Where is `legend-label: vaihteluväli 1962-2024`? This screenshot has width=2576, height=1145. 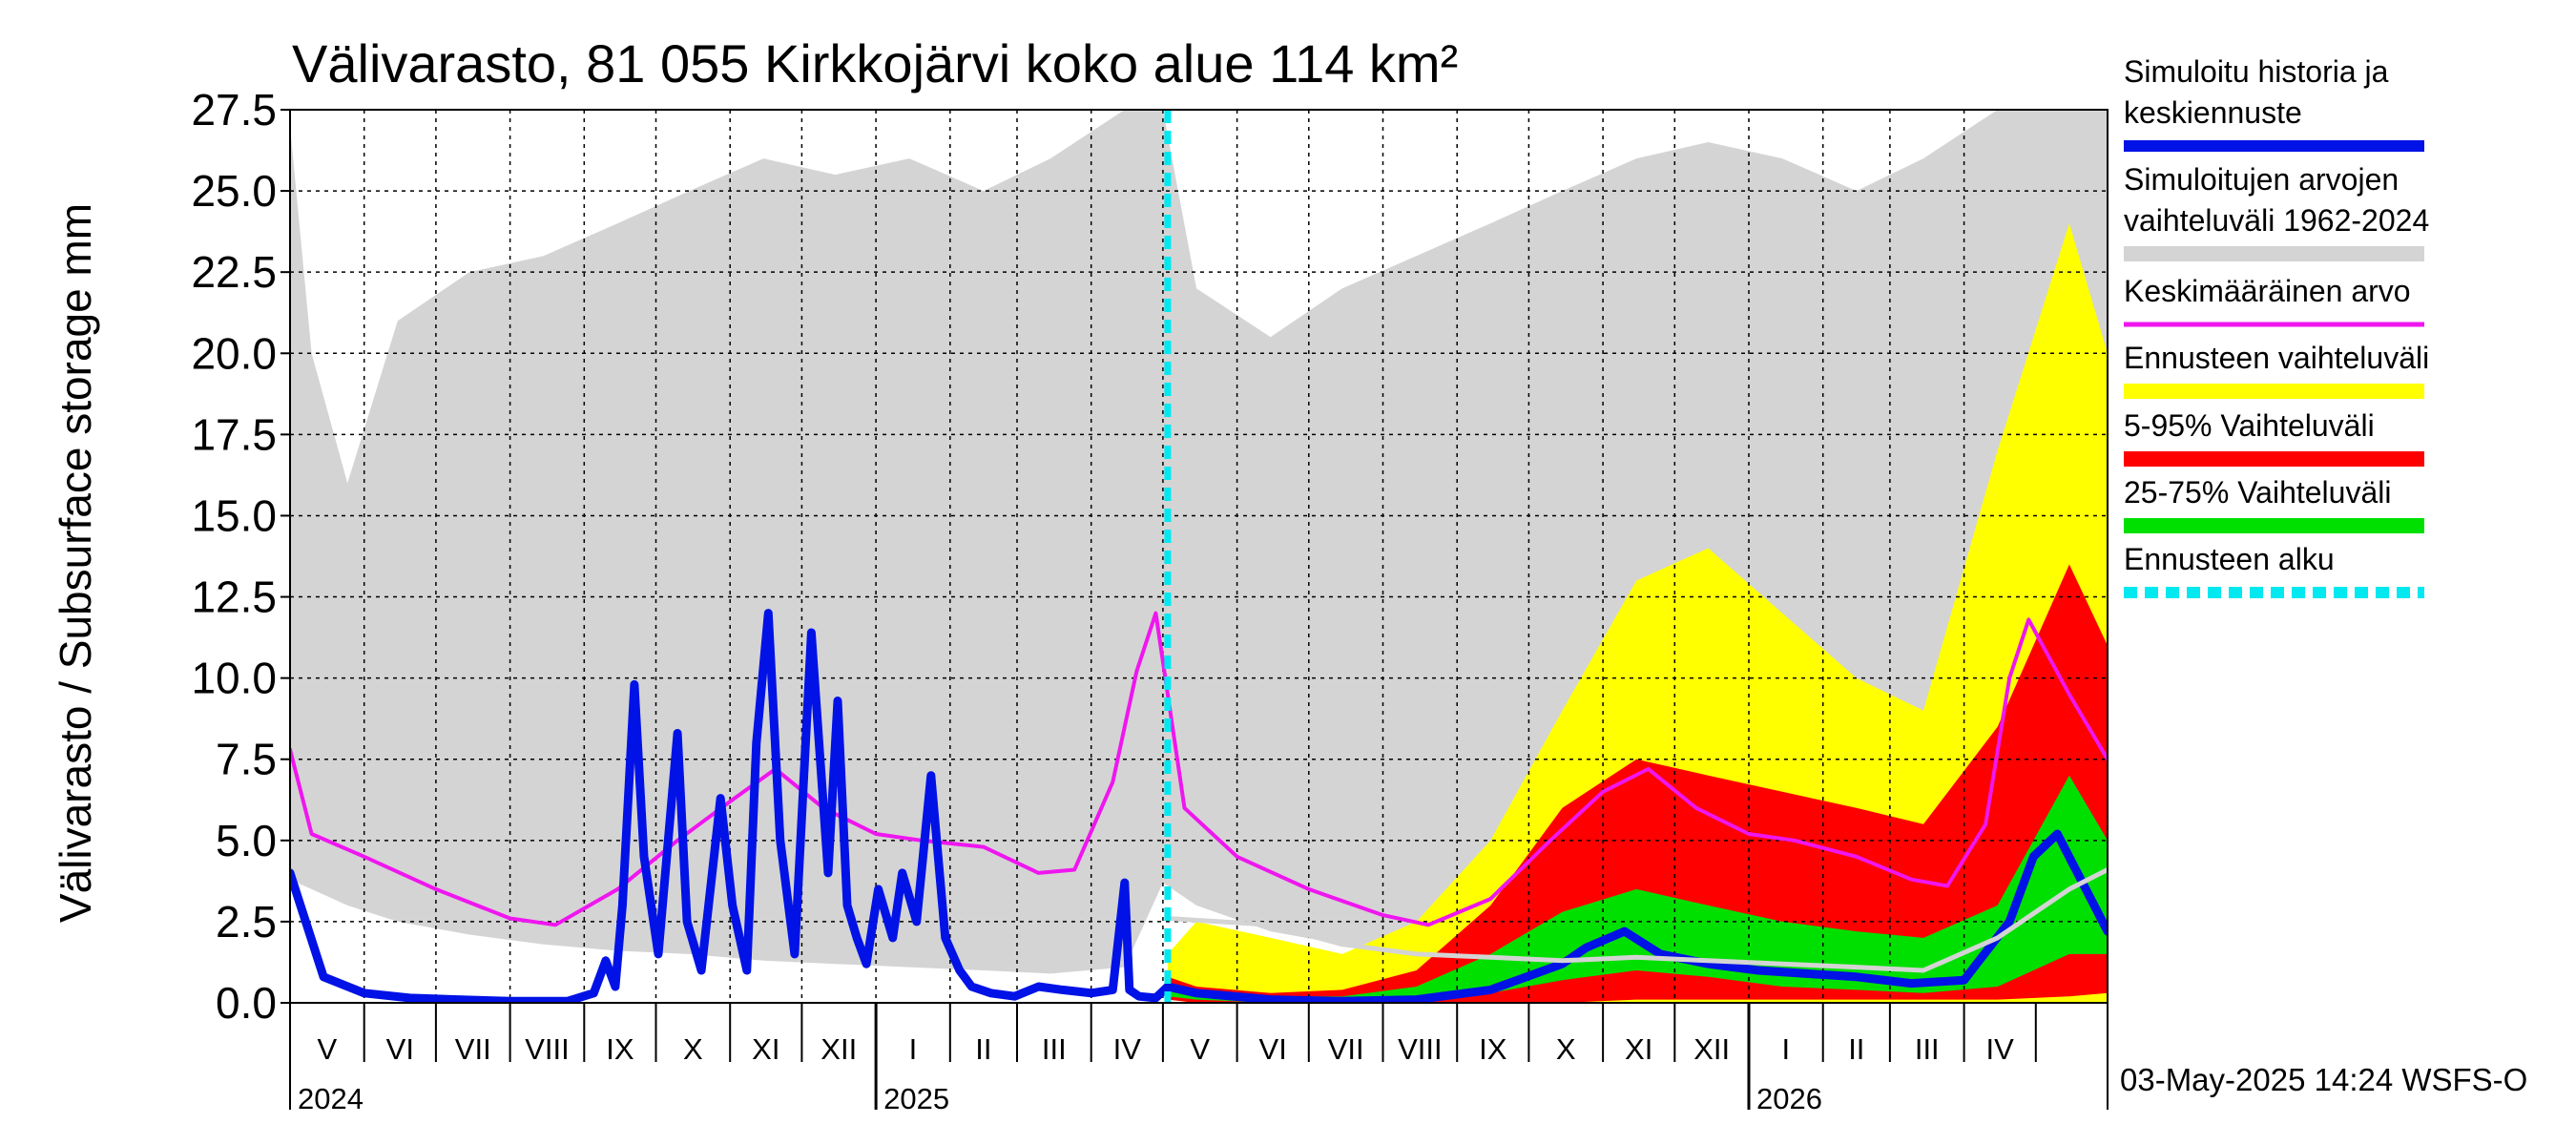 legend-label: vaihteluväli 1962-2024 is located at coordinates (2276, 220).